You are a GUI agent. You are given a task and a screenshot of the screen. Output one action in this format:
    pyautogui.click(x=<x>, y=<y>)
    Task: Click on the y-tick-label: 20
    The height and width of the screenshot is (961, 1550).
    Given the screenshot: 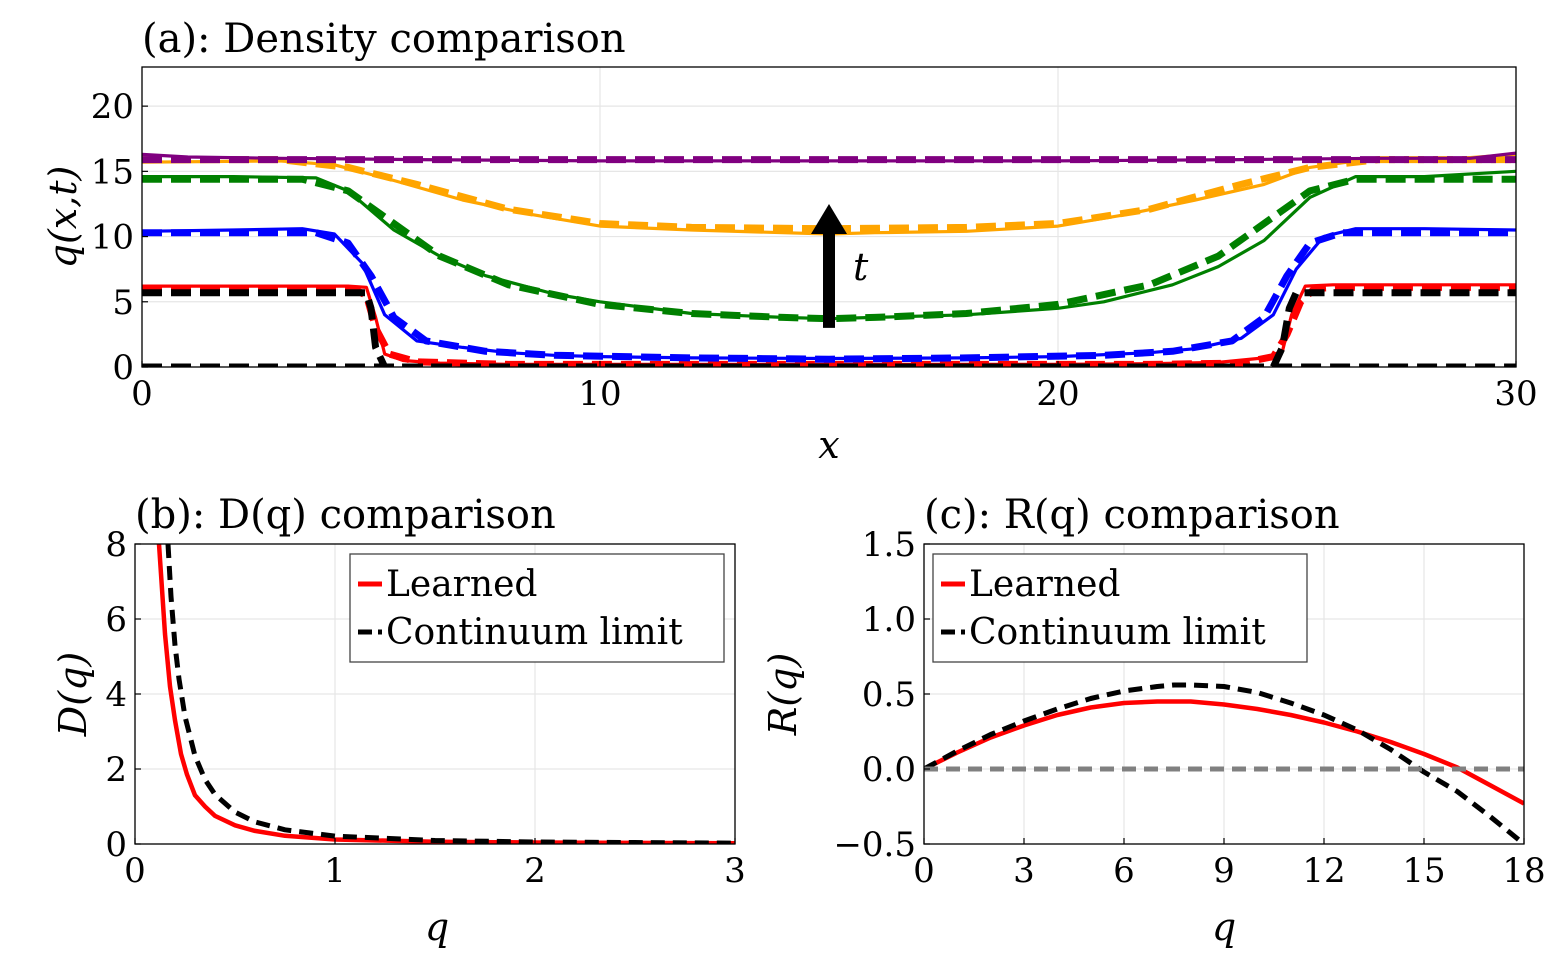 What is the action you would take?
    pyautogui.click(x=112, y=107)
    